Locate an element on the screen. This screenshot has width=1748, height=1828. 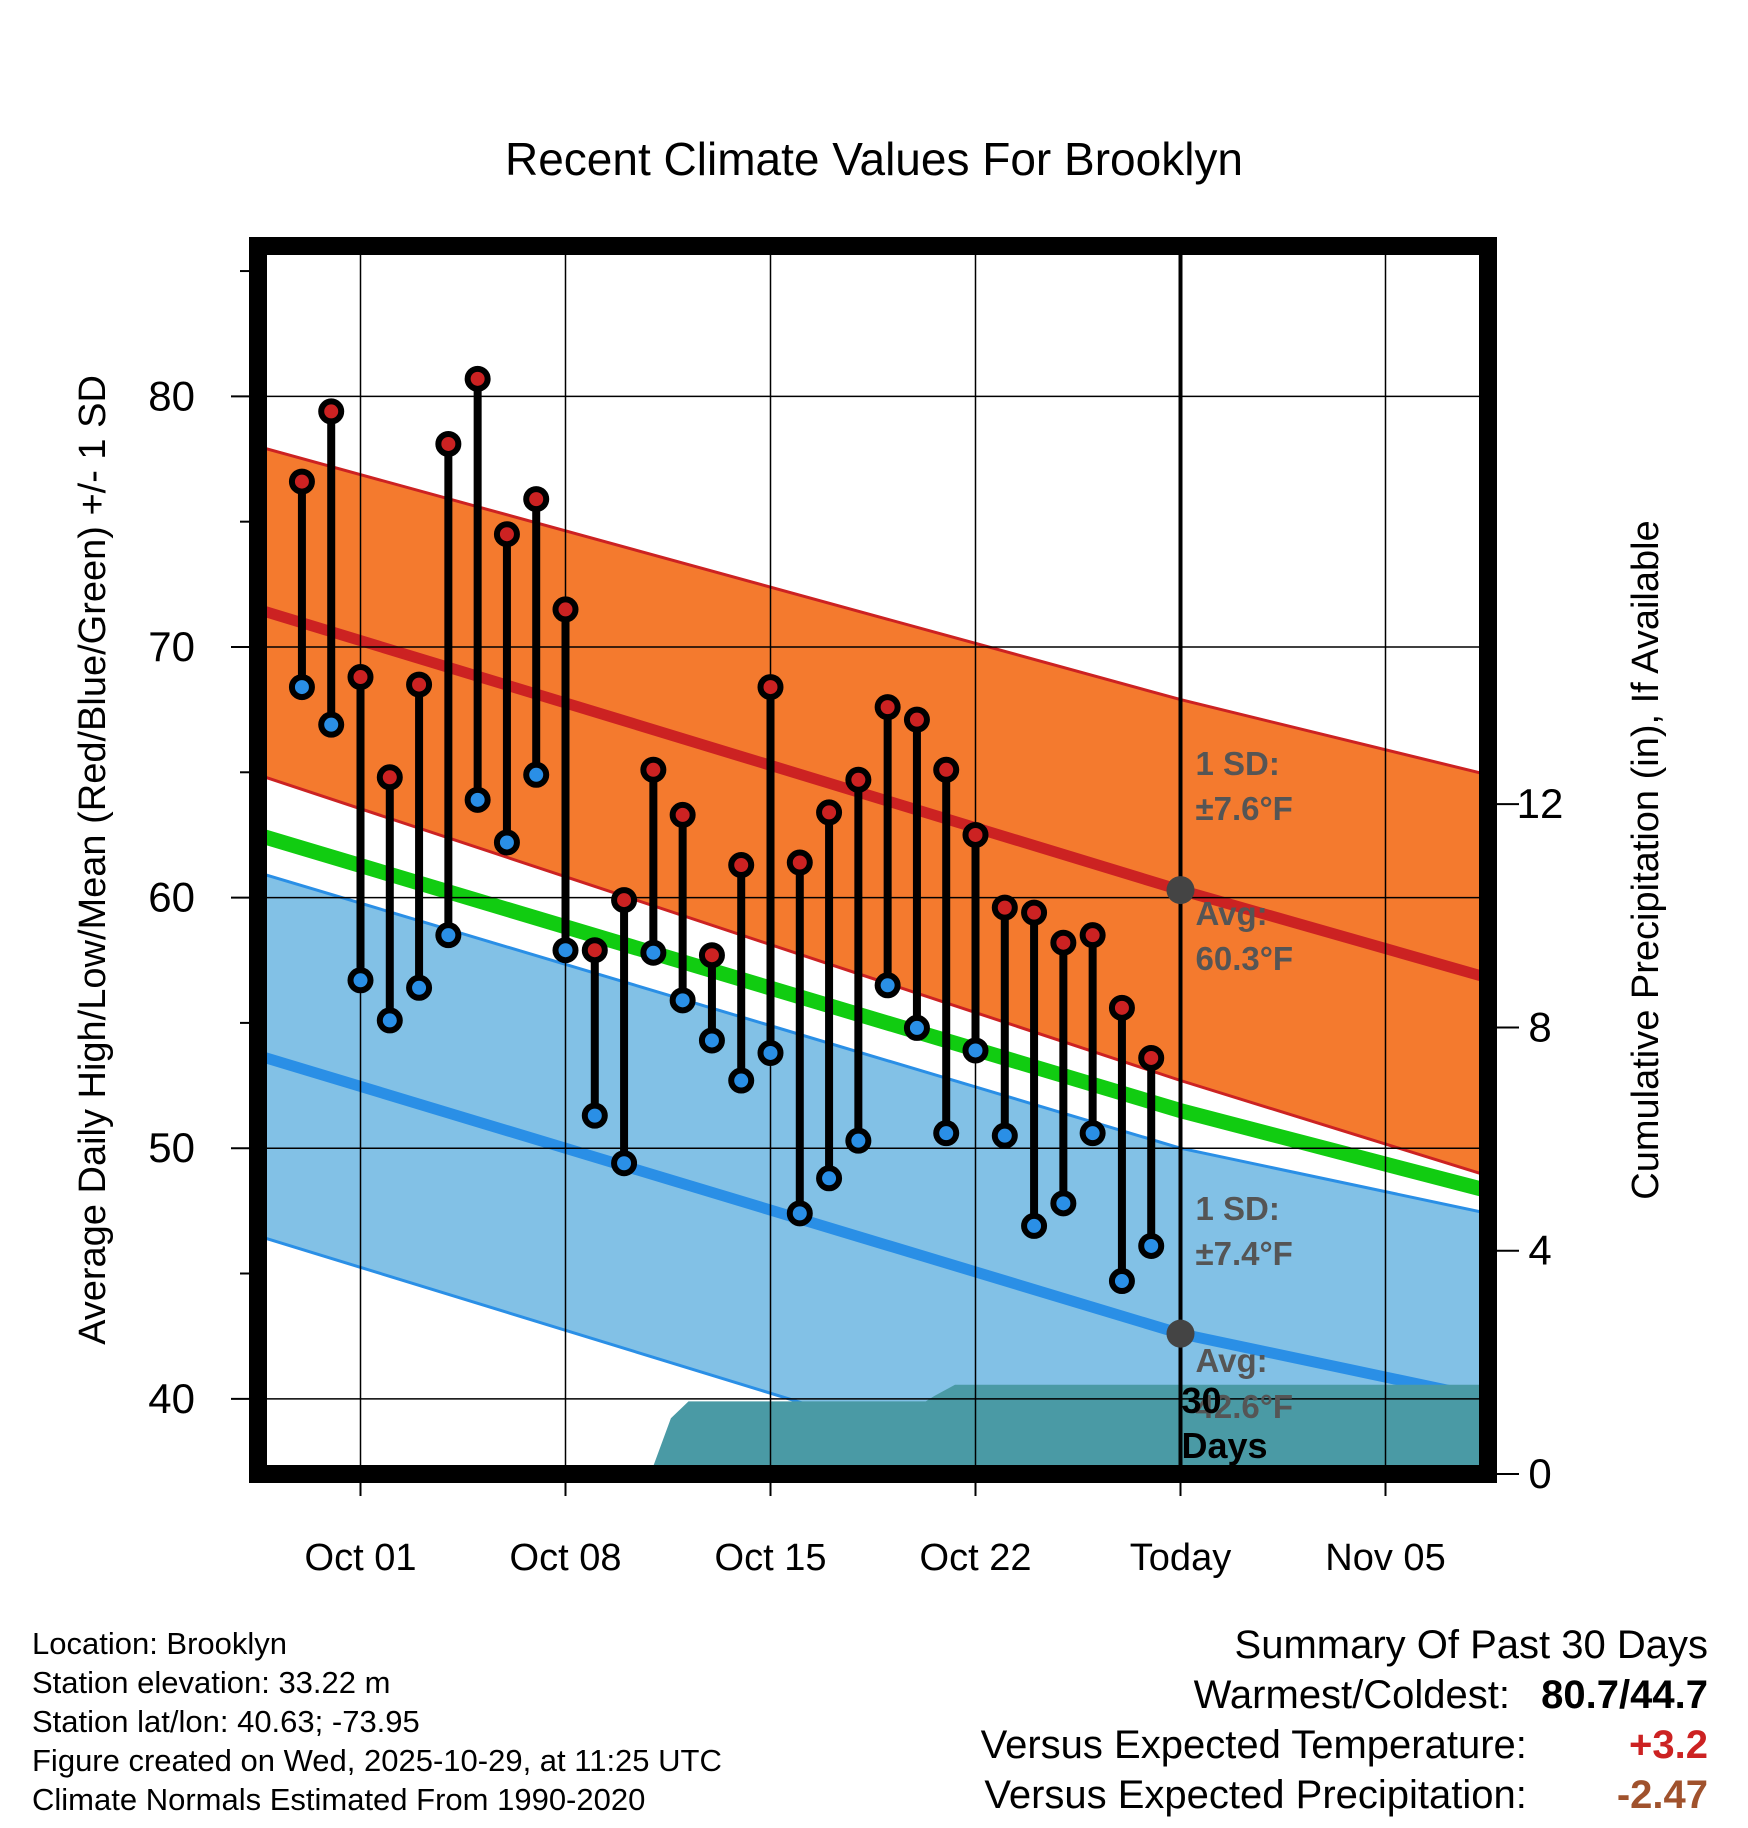
precip-row: Versus Expected Precipitation: -2.47 is located at coordinates (1344, 1795).